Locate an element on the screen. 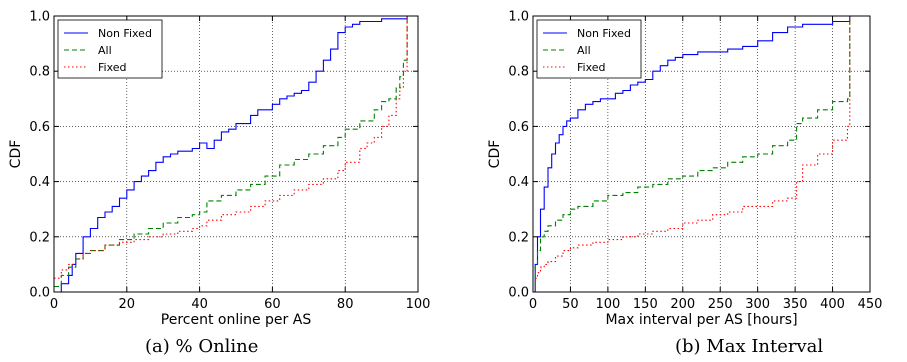 Image resolution: width=907 pixels, height=362 pixels. x-tick-label: 450 is located at coordinates (870, 304).